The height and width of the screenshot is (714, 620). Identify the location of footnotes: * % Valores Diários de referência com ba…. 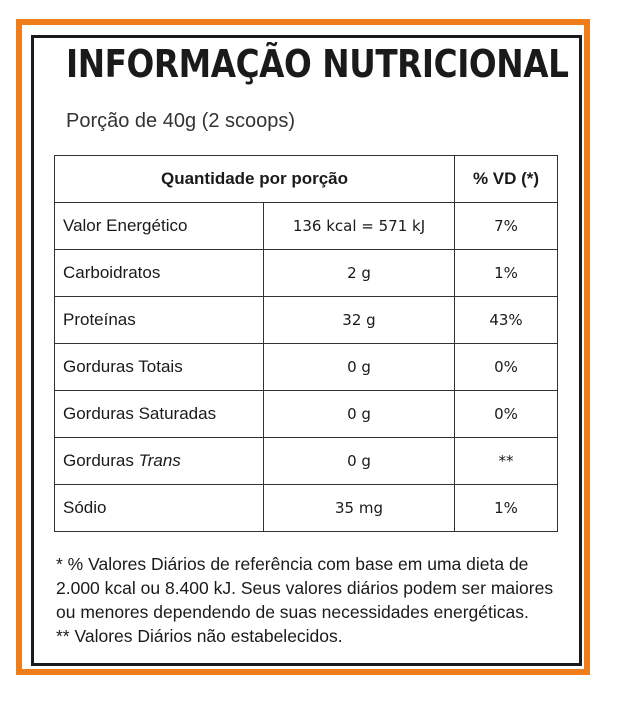
(311, 600).